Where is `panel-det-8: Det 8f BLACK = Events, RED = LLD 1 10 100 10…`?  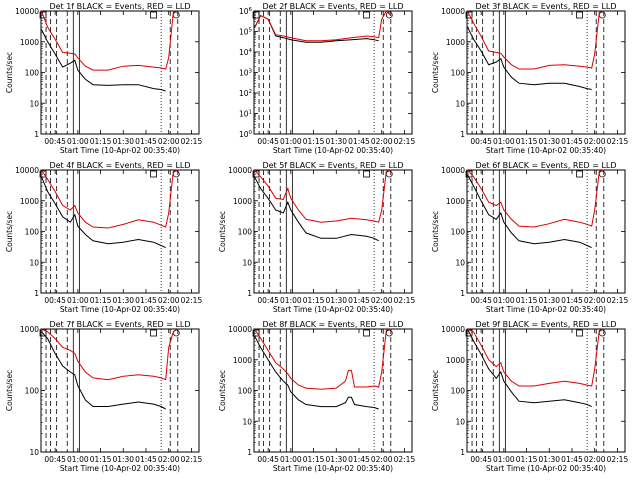
panel-det-8: Det 8f BLACK = Events, RED = LLD 1 10 100 10… is located at coordinates (316, 396).